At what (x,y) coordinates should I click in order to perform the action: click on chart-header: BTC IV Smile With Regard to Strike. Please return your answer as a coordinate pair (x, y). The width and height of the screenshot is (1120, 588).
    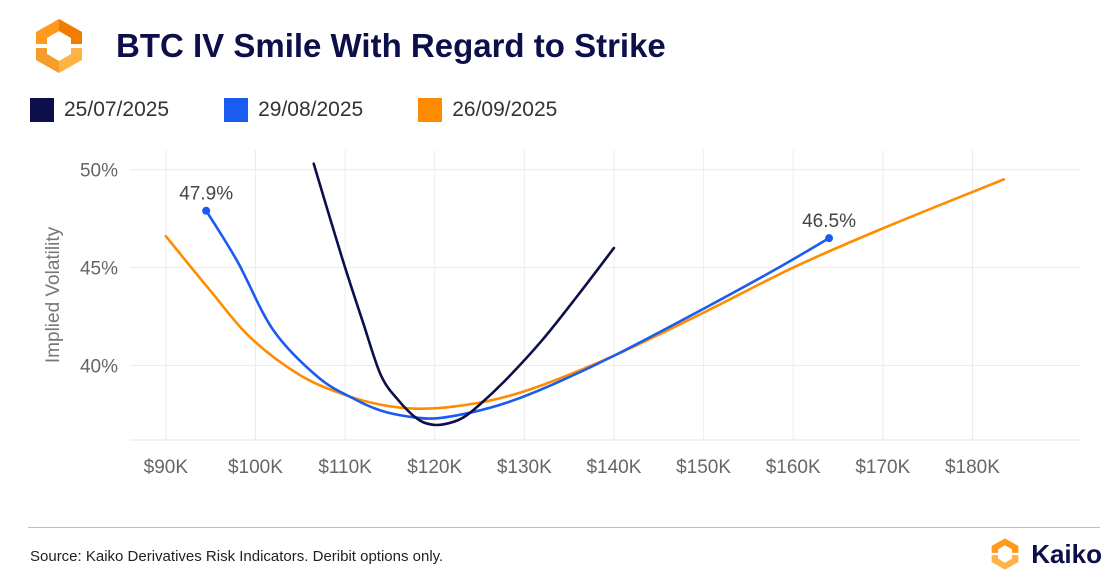
    Looking at the image, I should click on (347, 46).